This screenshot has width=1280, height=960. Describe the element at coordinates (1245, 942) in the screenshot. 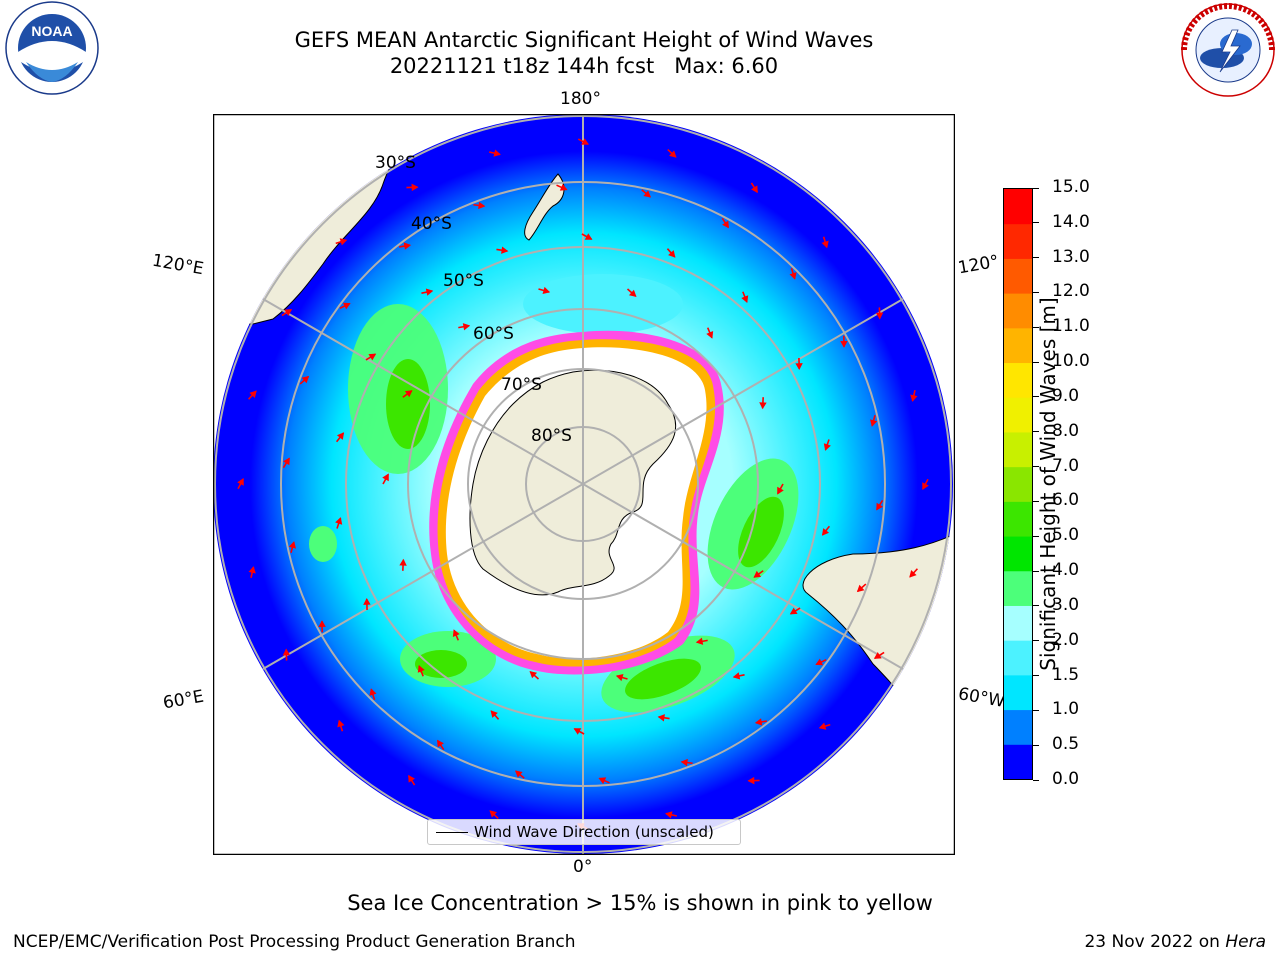

I see `machine-name: Hera` at that location.